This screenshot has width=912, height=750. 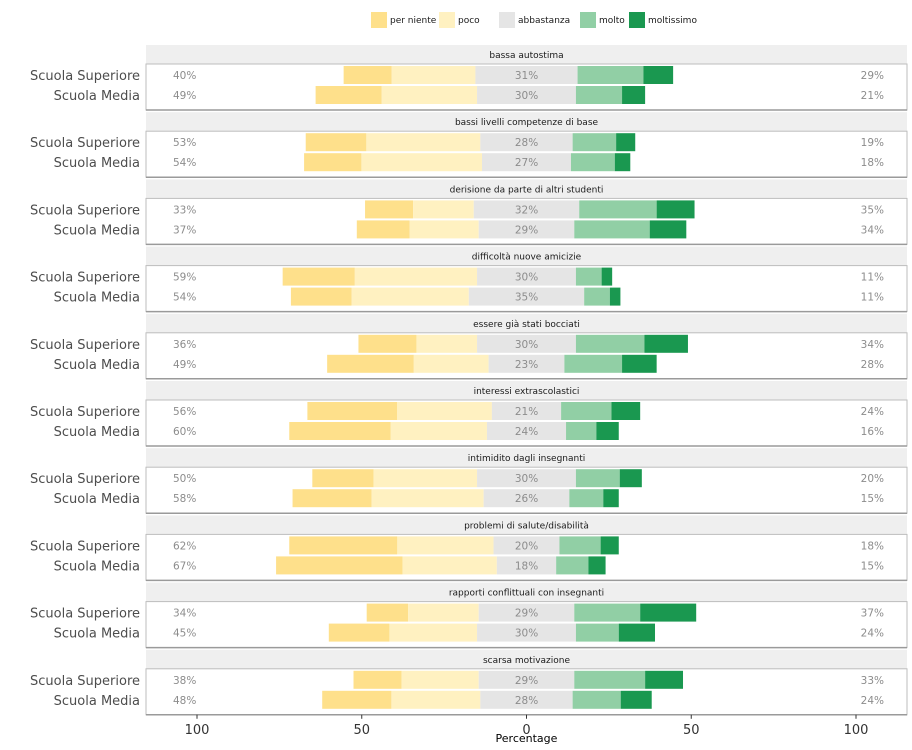 I want to click on pct-low: 48%, so click(x=184, y=701).